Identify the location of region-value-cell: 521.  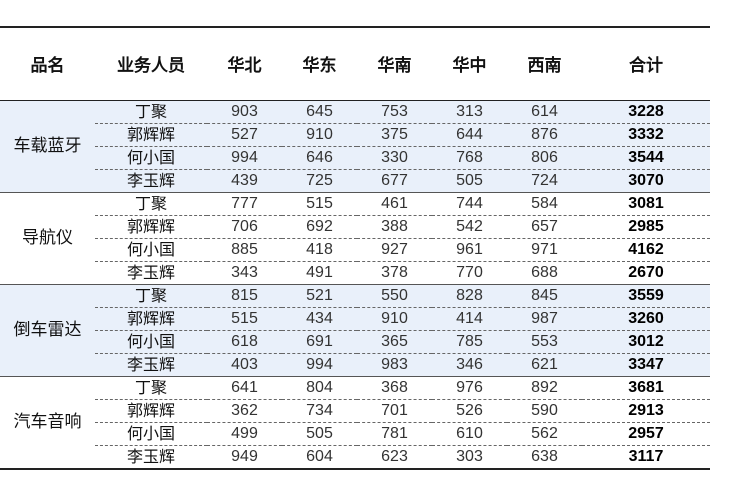
(319, 296).